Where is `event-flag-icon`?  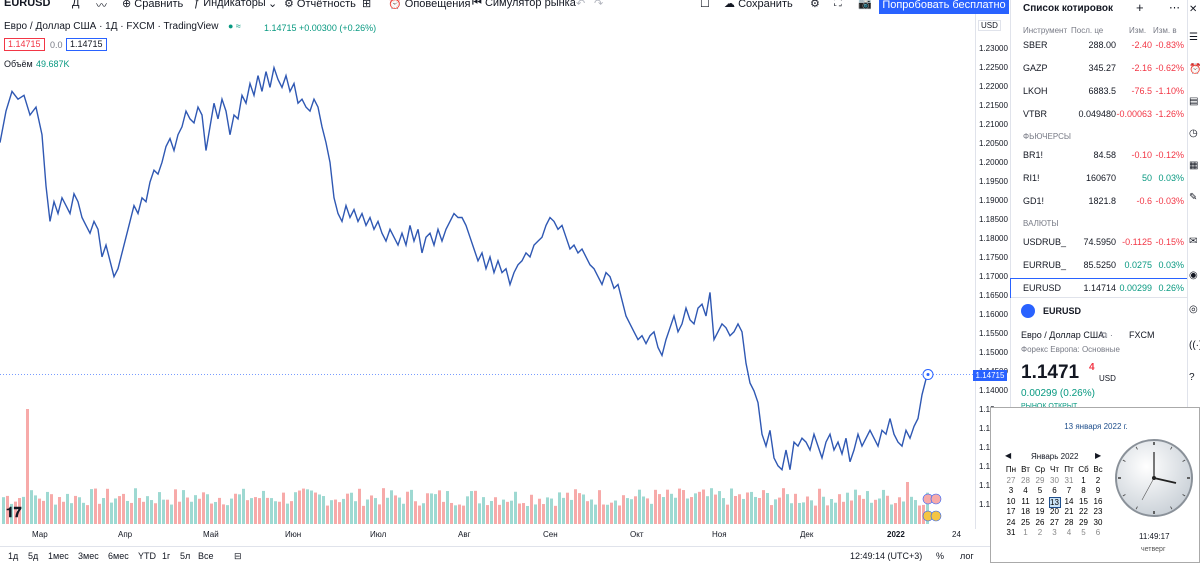 event-flag-icon is located at coordinates (936, 516).